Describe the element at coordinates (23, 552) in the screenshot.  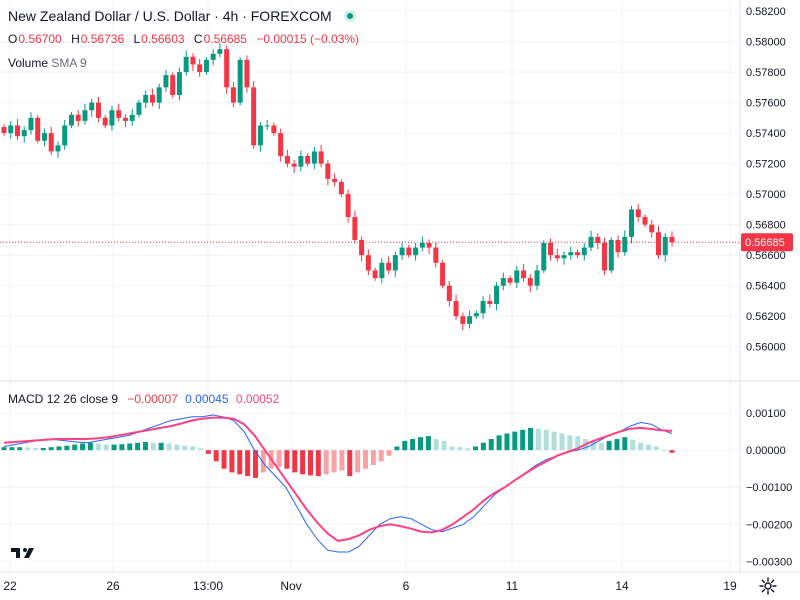
I see `tradingview-logo-icon` at that location.